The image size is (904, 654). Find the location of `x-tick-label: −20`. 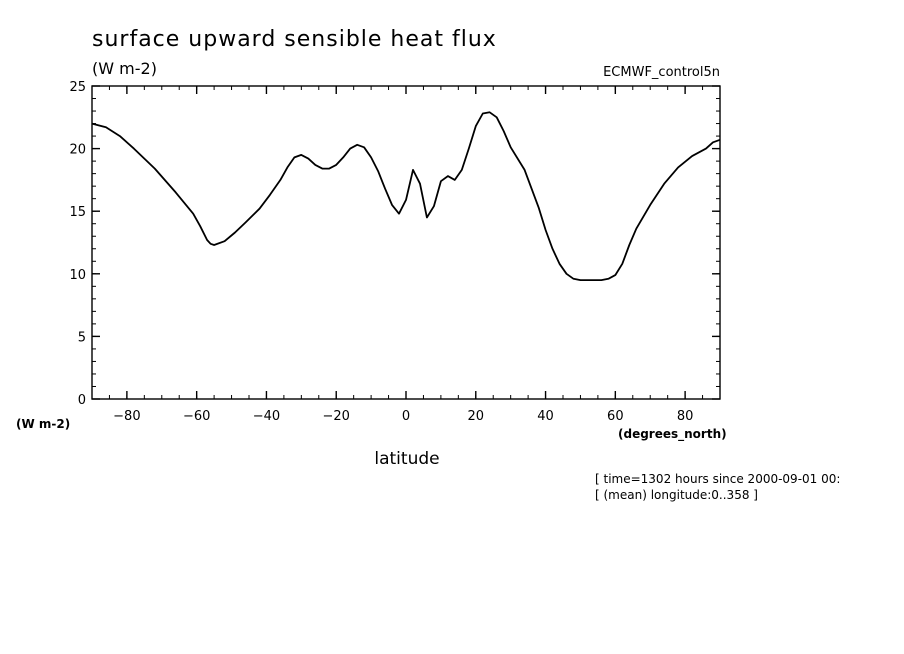

x-tick-label: −20 is located at coordinates (336, 416).